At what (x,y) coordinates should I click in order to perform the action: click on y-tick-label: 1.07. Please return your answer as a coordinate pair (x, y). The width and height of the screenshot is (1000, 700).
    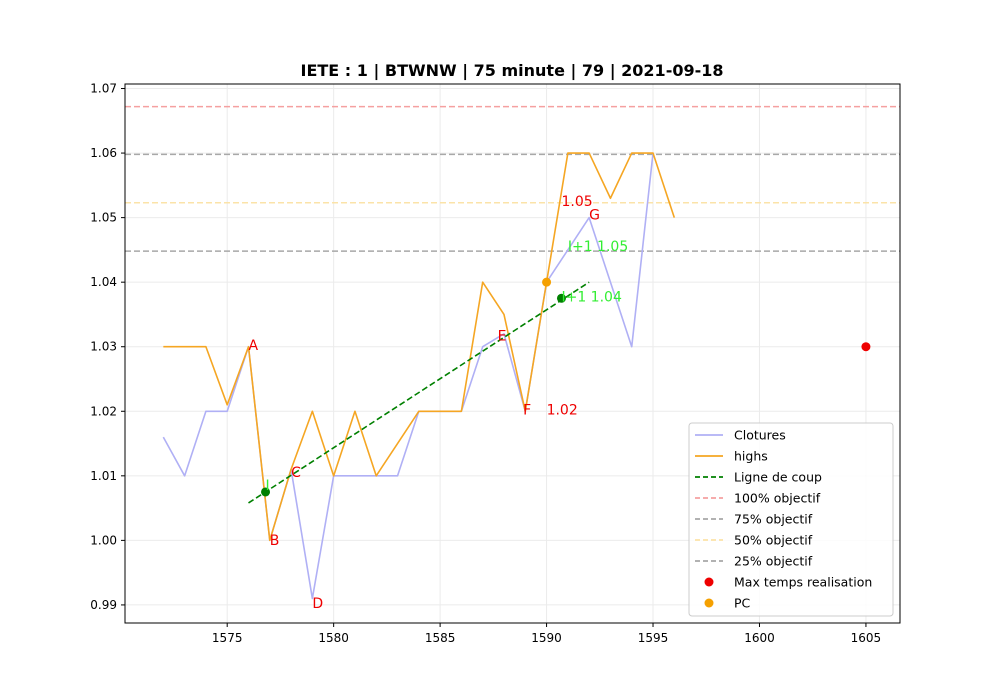
    Looking at the image, I should click on (103, 89).